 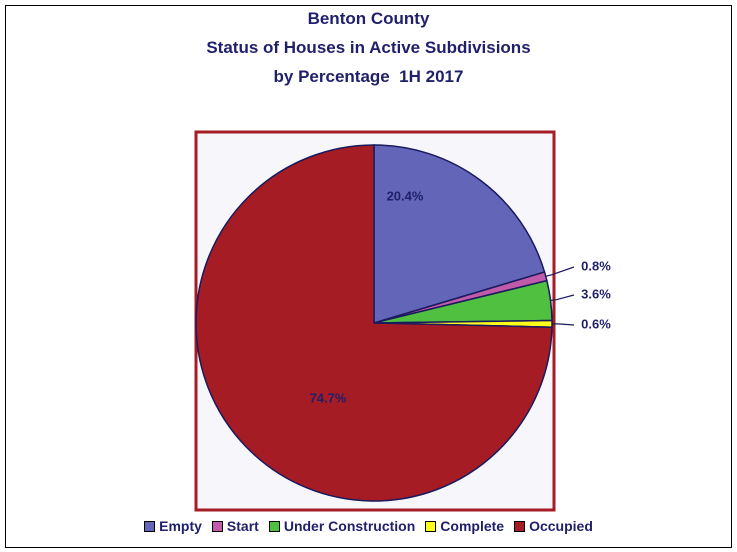 I want to click on slice-label-empty: 20.4%, so click(x=405, y=195).